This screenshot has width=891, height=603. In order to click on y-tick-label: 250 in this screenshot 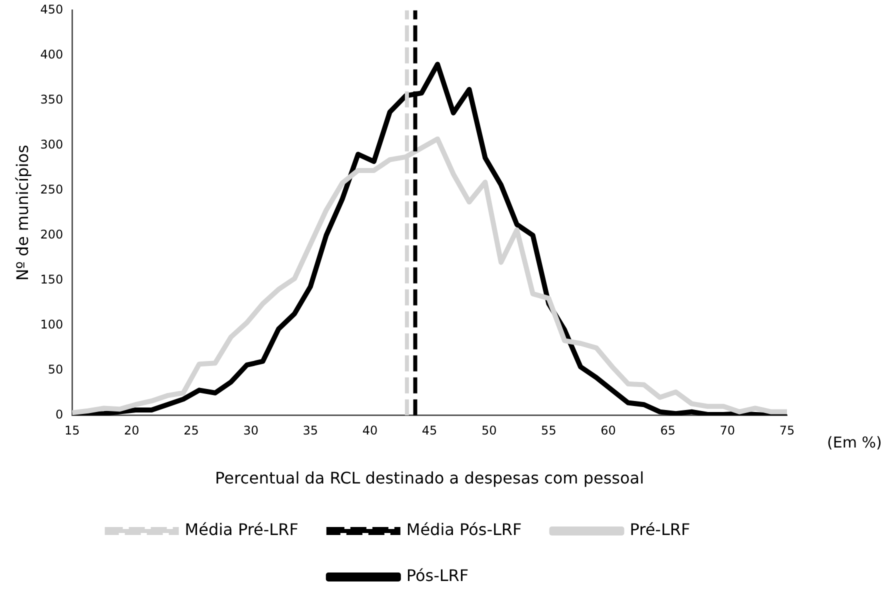, I will do `click(52, 189)`.